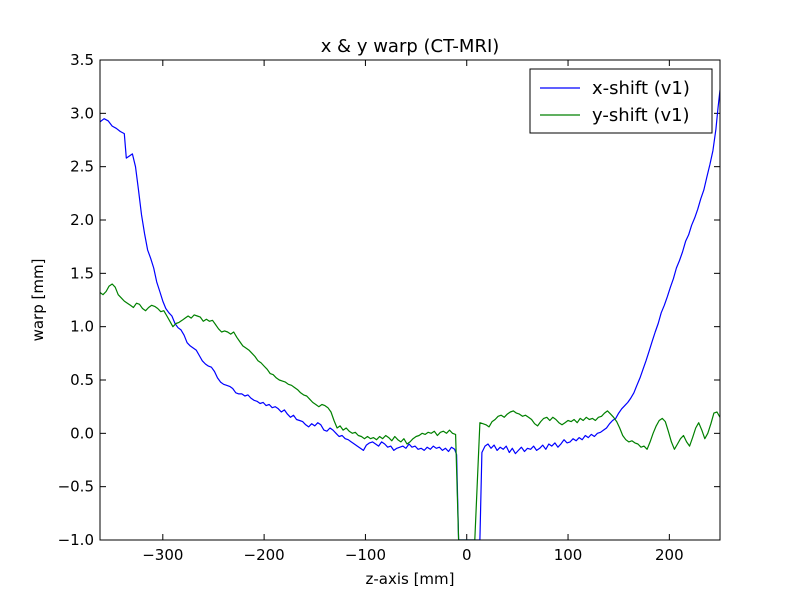 Image resolution: width=800 pixels, height=600 pixels. What do you see at coordinates (409, 579) in the screenshot?
I see `x-axis-label: z-axis [mm]` at bounding box center [409, 579].